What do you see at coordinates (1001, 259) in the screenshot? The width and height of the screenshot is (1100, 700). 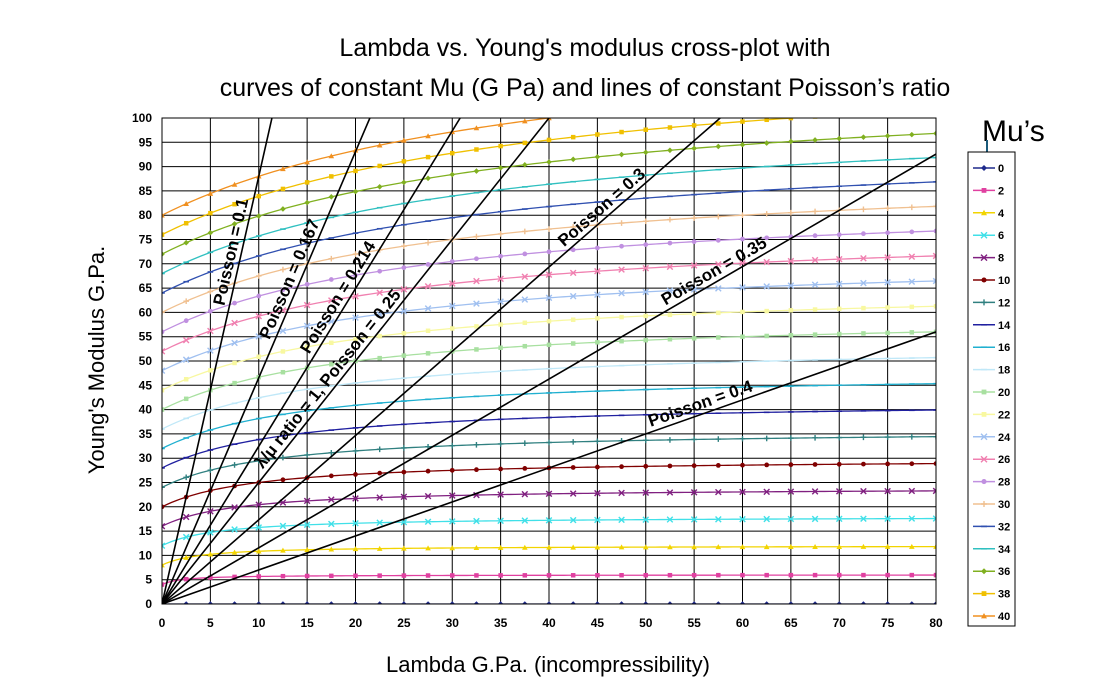 I see `legend-label: 8` at bounding box center [1001, 259].